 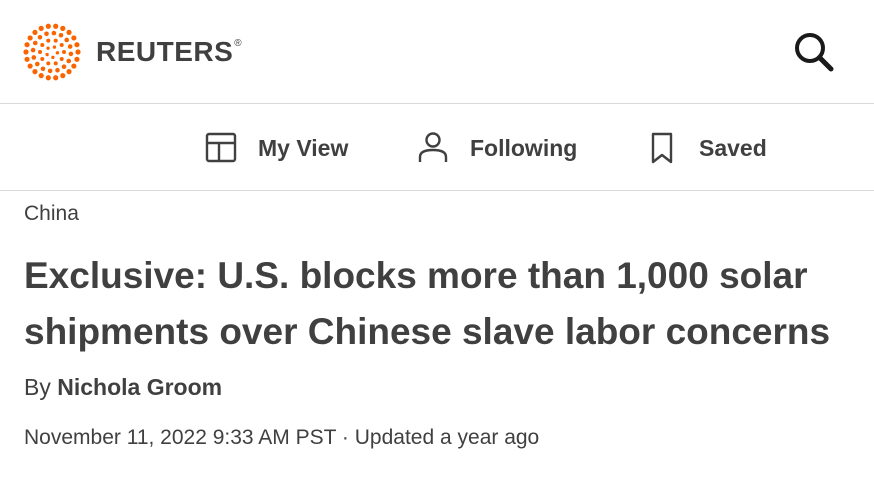 I want to click on author-link: Nichola Groom, so click(x=140, y=387).